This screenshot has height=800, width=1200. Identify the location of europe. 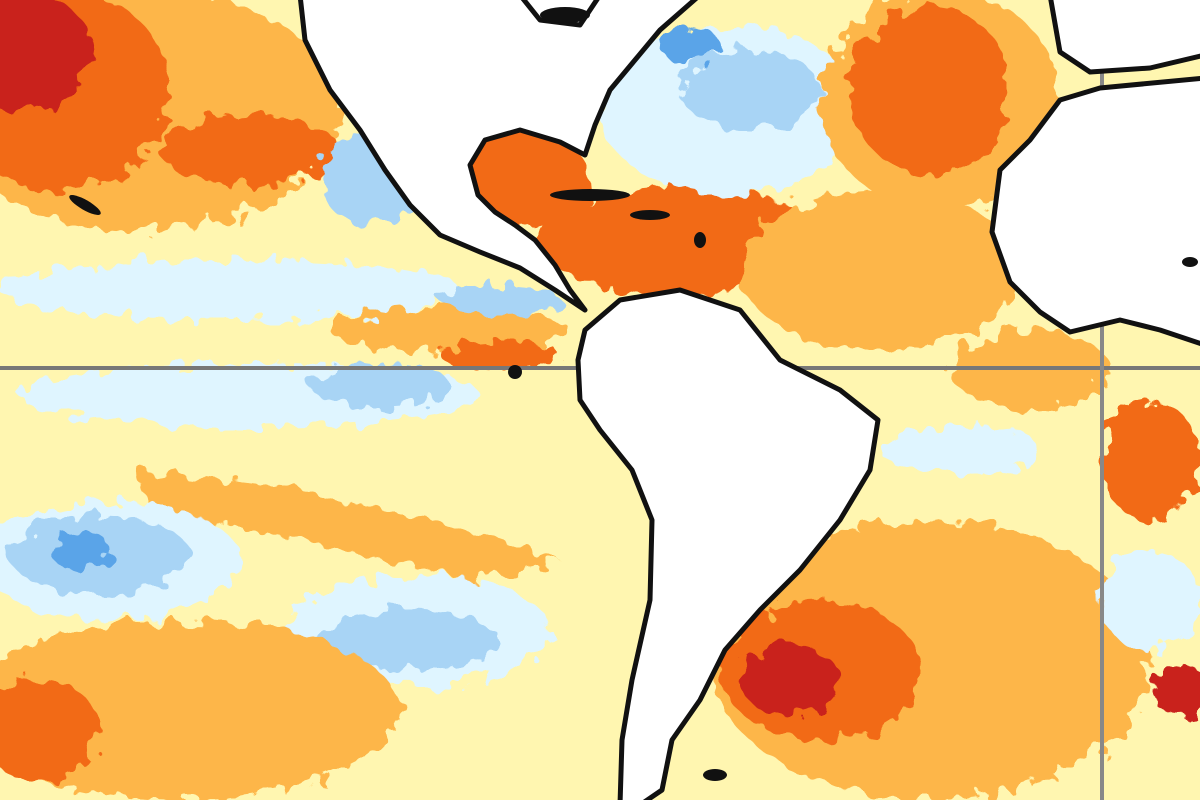
(1124, 37).